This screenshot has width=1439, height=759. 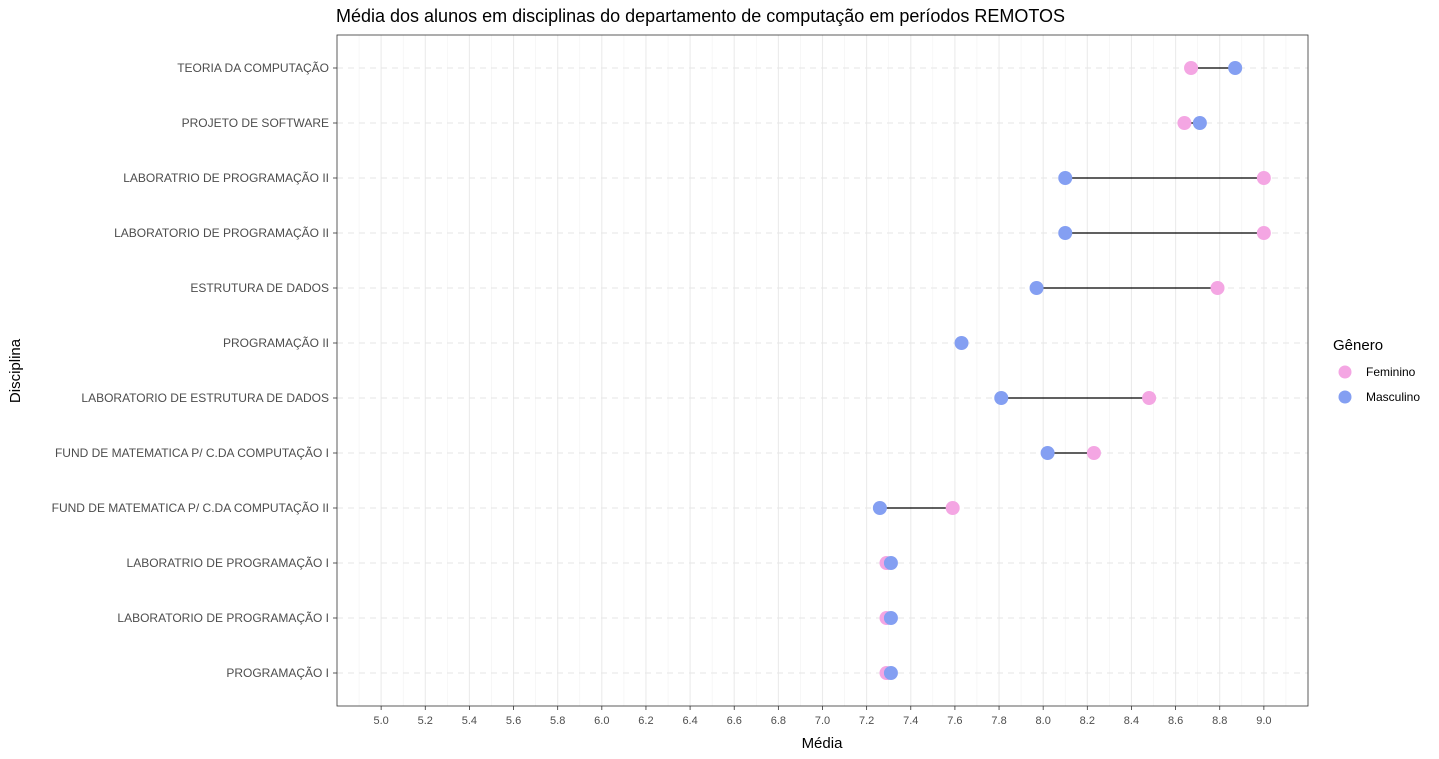 I want to click on xtick-label-16: 8.2, so click(x=1087, y=721).